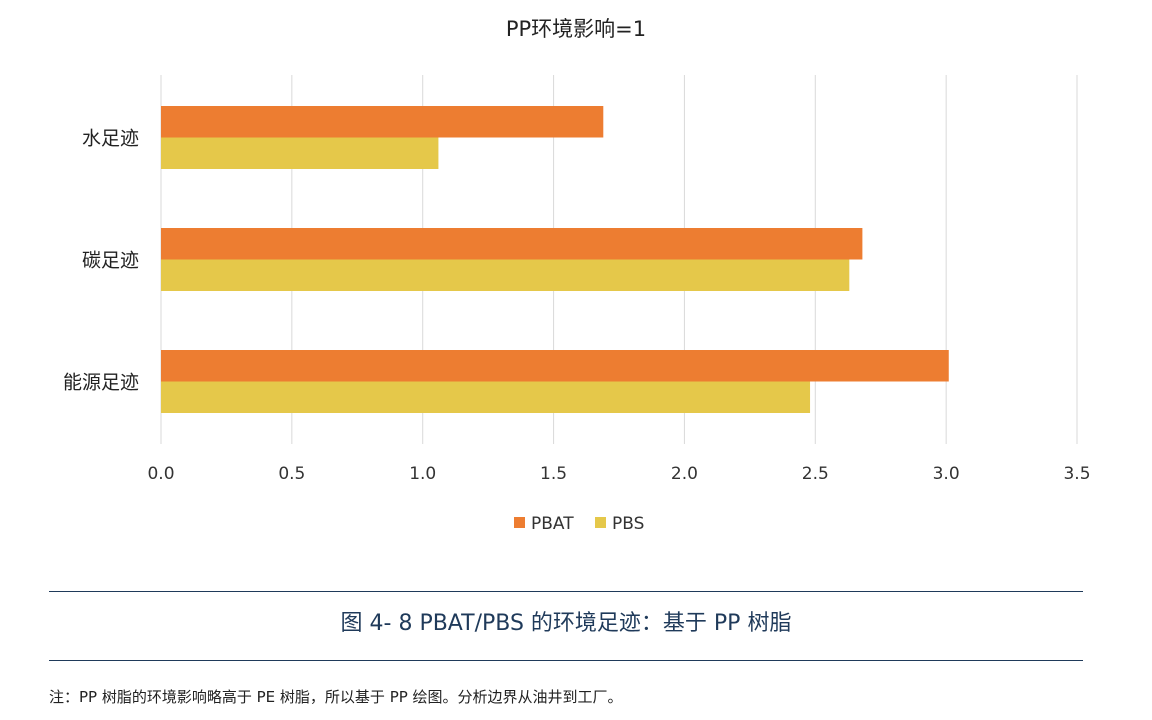 This screenshot has width=1152, height=720. I want to click on x-tick-label: 2.0, so click(684, 474).